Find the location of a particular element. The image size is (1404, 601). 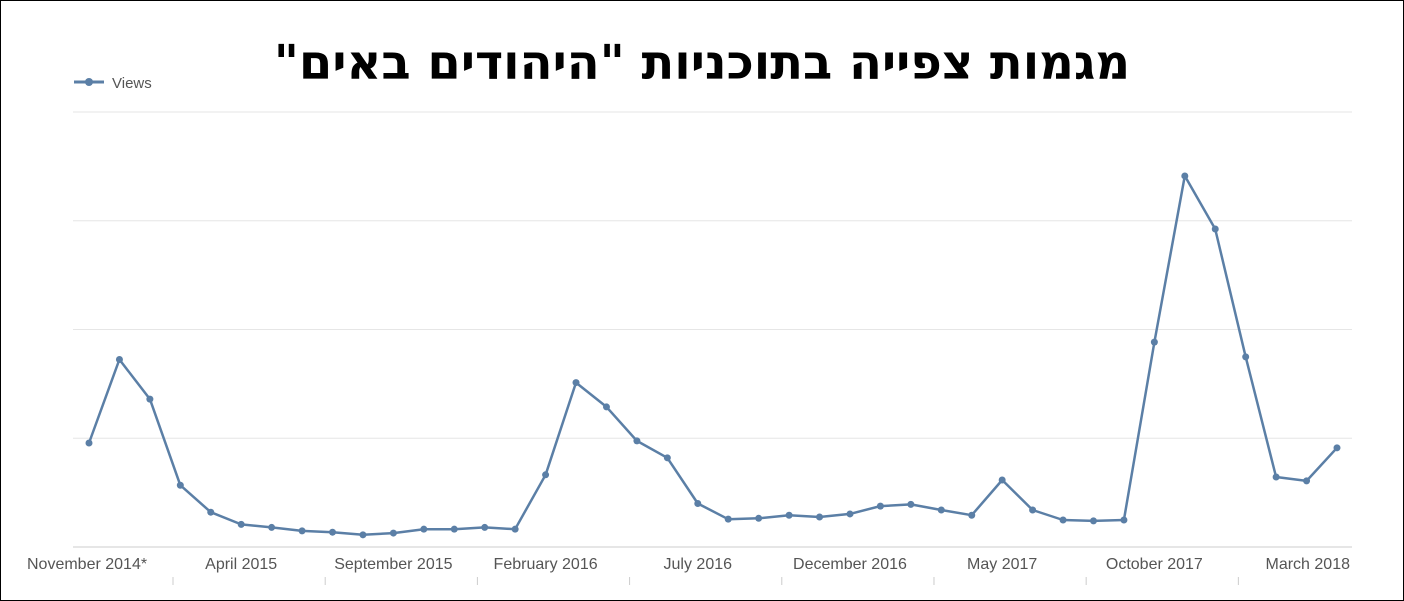

chart-title: מגמות צפייה בתוכניות "היהודים באים" is located at coordinates (702, 63).